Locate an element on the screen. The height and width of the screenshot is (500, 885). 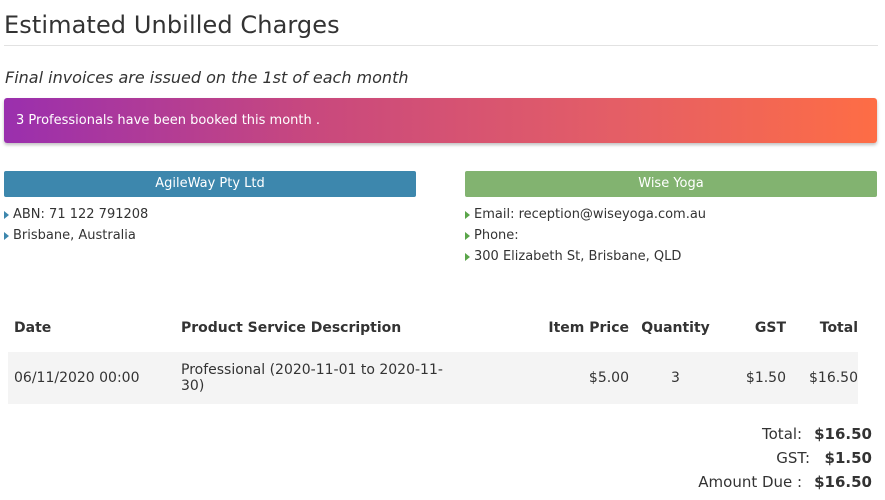
summary-amount-due-row: Amount Due : $16.50 is located at coordinates (785, 485).